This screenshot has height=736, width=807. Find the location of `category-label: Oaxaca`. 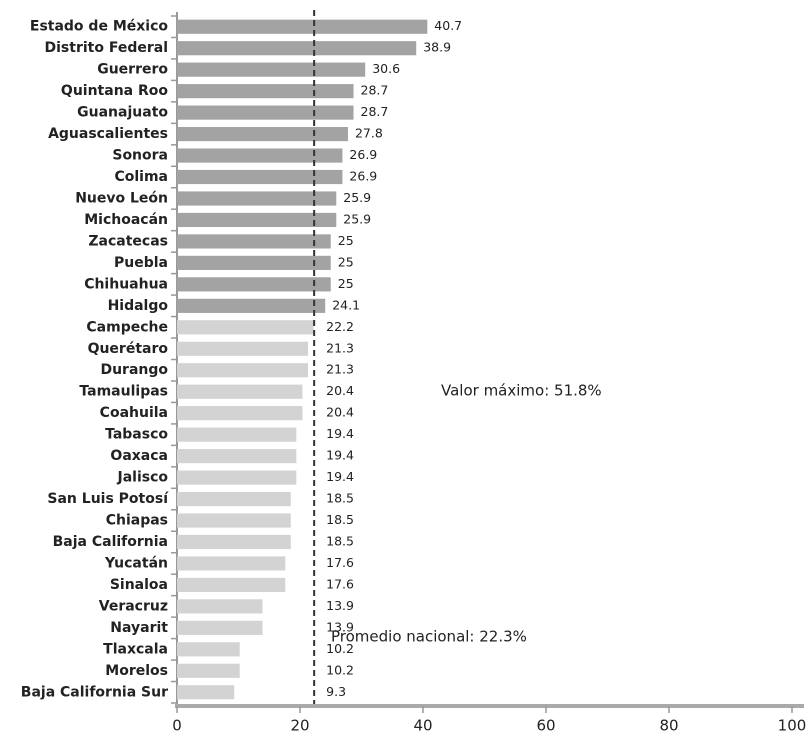

category-label: Oaxaca is located at coordinates (139, 456).